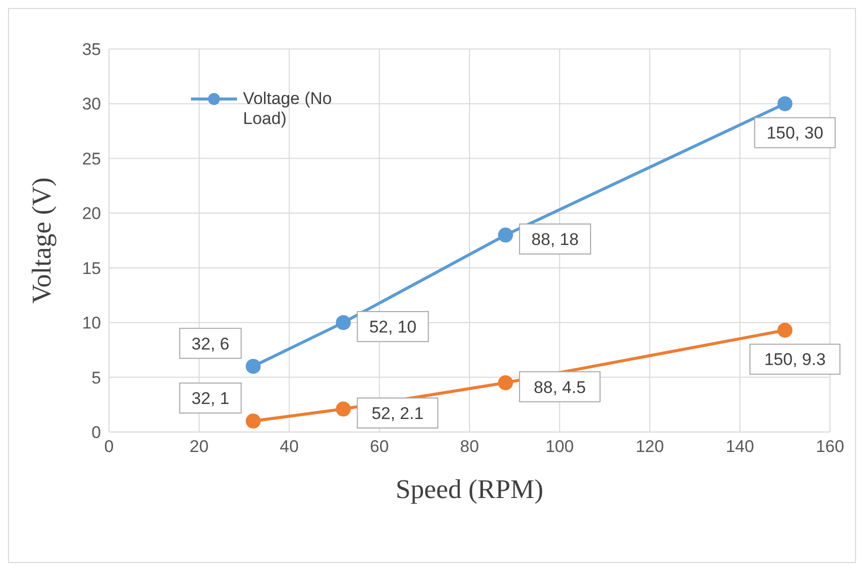 The width and height of the screenshot is (862, 569). What do you see at coordinates (795, 133) in the screenshot?
I see `data-label: 150, 30` at bounding box center [795, 133].